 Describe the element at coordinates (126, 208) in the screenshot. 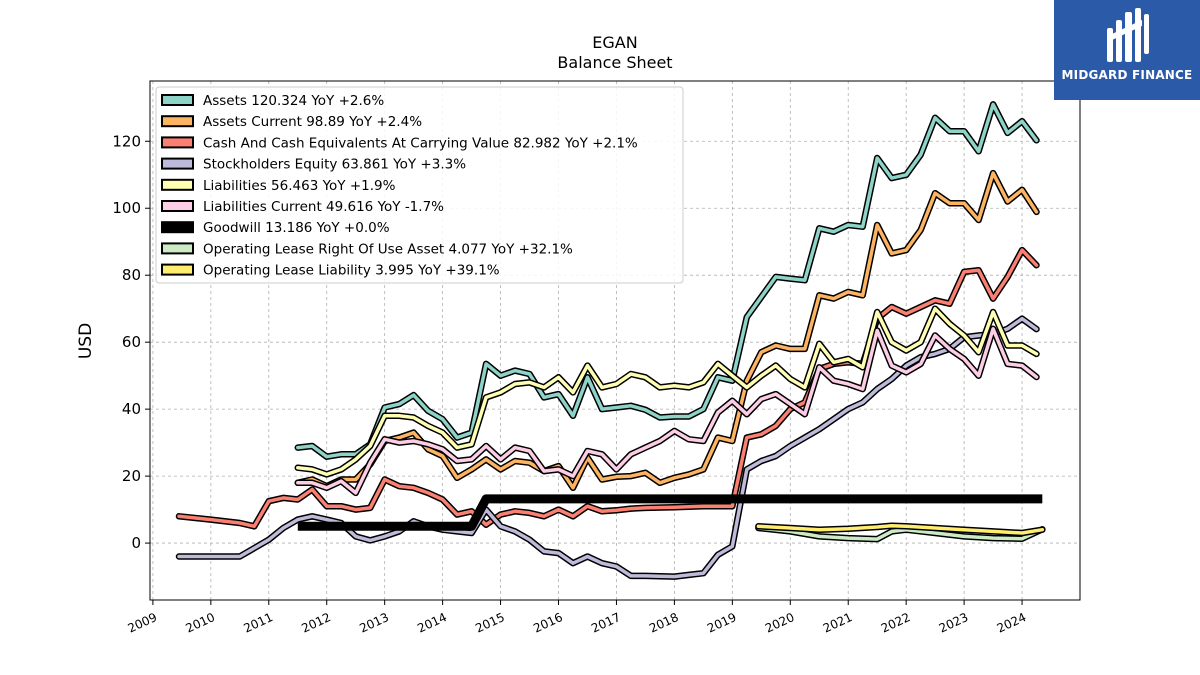

I see `y-tick-label: 100` at that location.